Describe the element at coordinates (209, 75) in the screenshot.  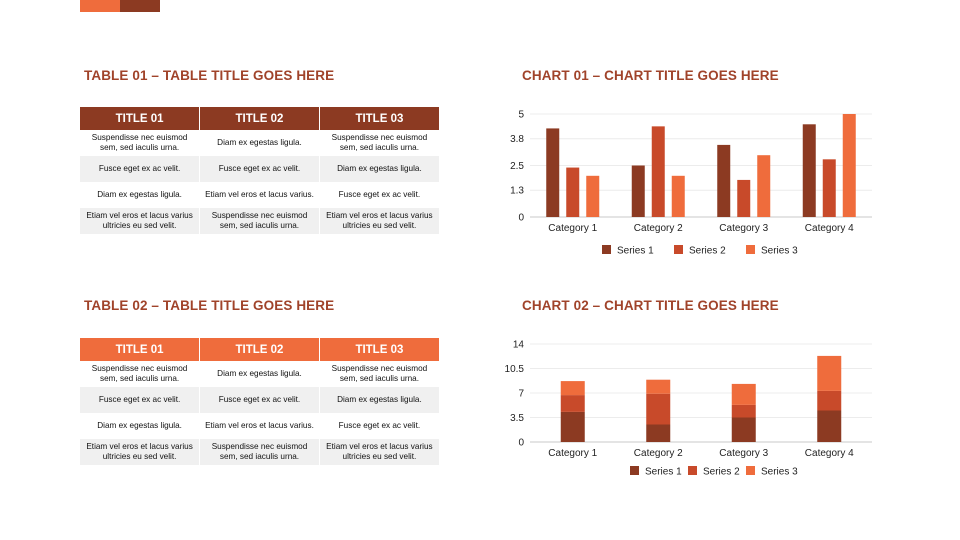
I see `table1-title: TABLE 01 – TABLE TITLE GOES HERE` at that location.